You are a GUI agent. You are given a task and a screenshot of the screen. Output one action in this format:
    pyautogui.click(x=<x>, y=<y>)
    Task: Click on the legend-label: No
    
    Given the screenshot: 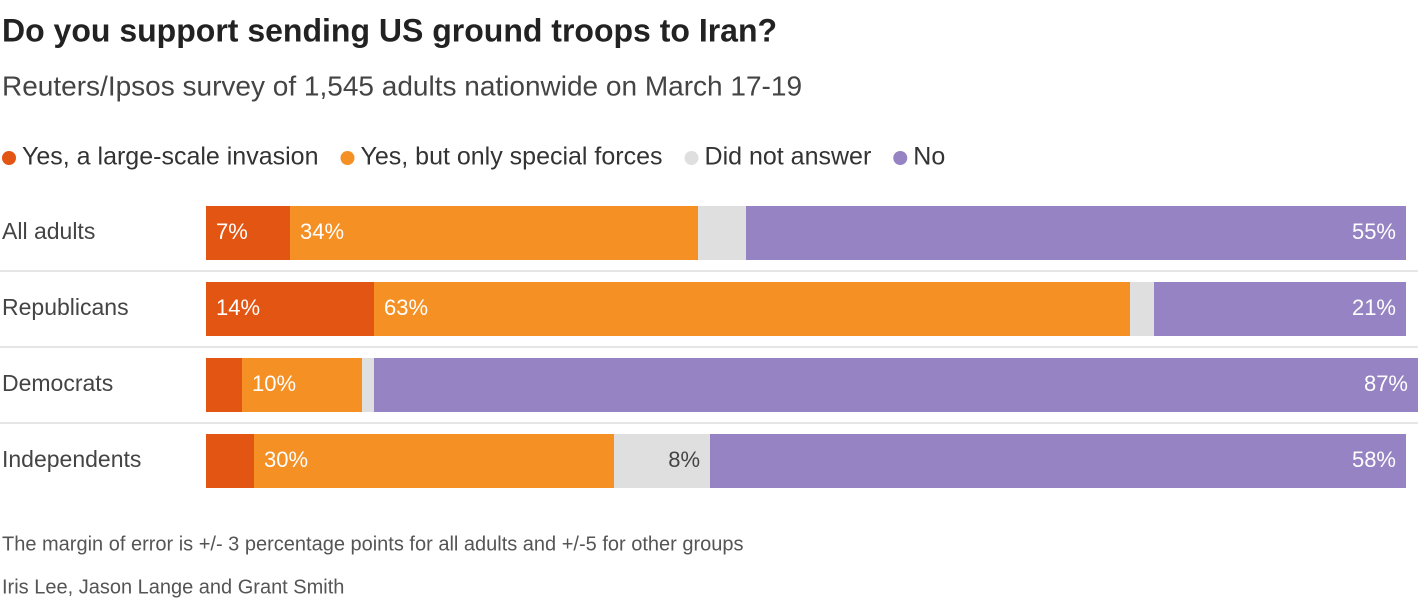 What is the action you would take?
    pyautogui.click(x=929, y=157)
    